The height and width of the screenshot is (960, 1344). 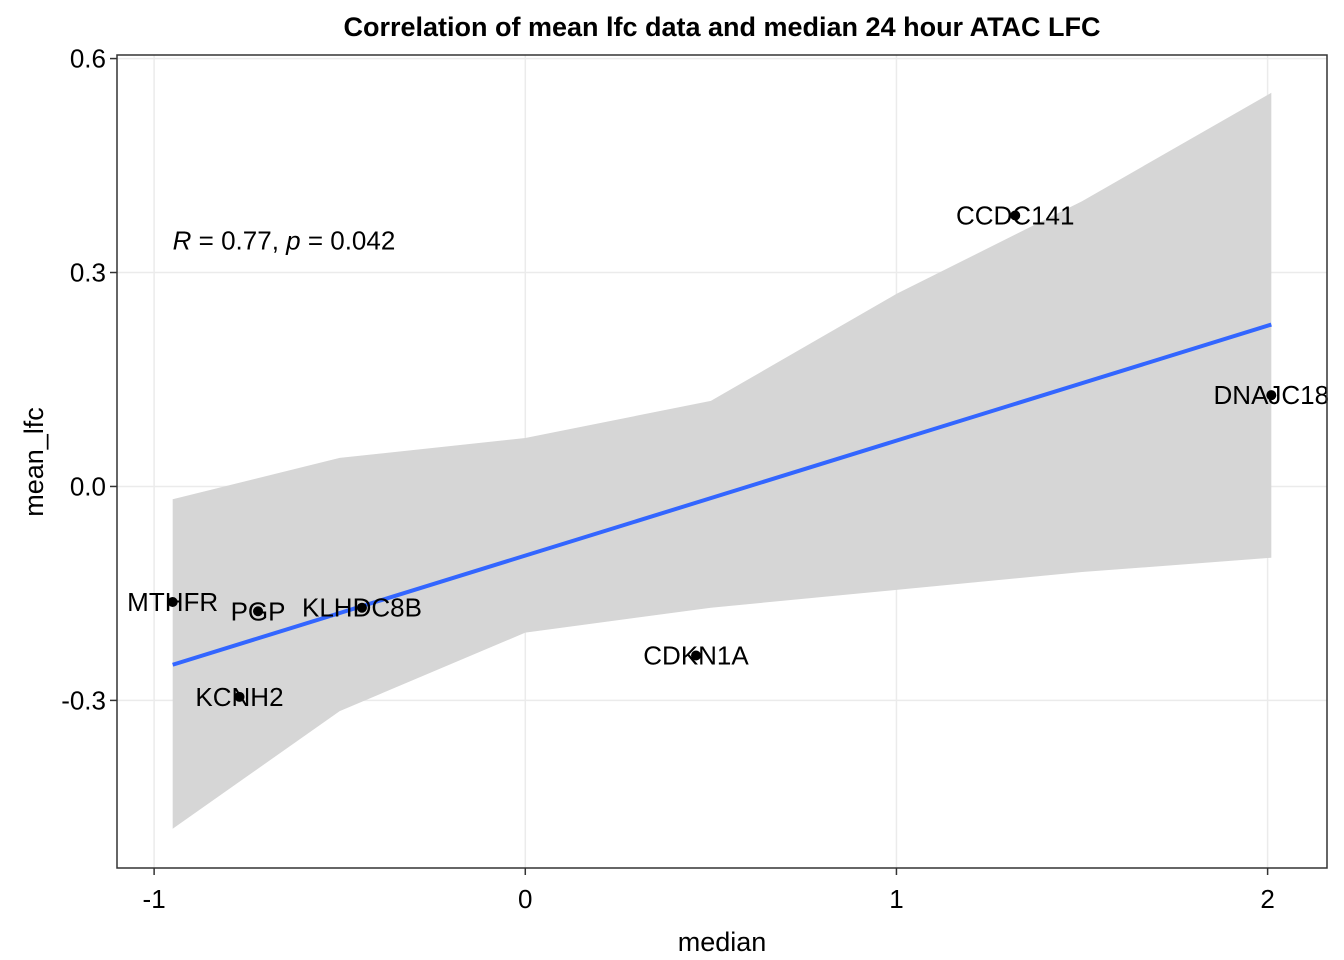 I want to click on y-axis-title: mean_lfc, so click(x=34, y=462).